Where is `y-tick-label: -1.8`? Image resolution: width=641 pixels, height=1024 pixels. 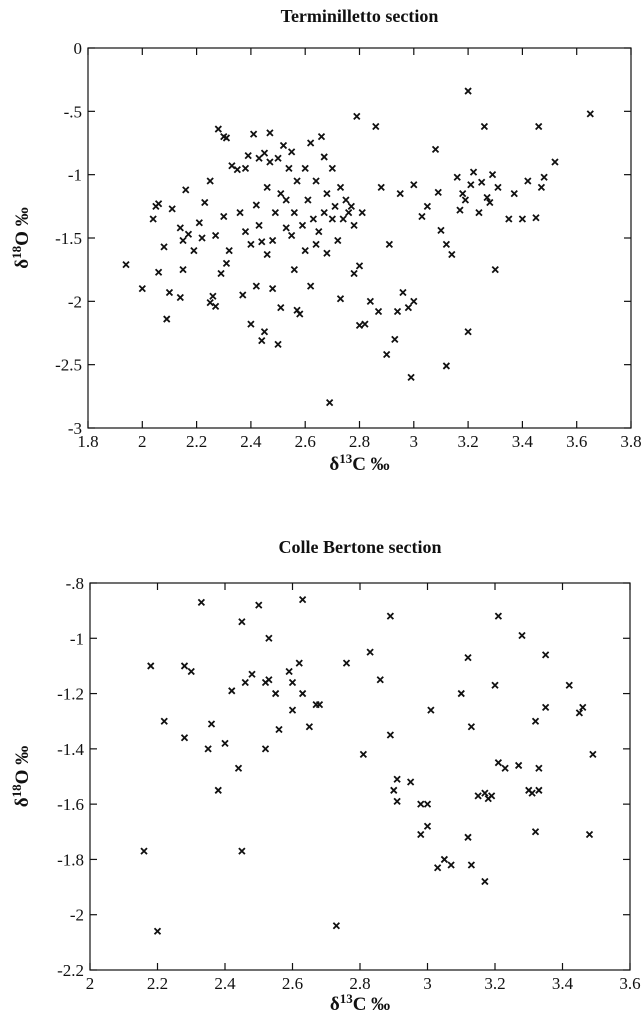
y-tick-label: -1.8 is located at coordinates (70, 859).